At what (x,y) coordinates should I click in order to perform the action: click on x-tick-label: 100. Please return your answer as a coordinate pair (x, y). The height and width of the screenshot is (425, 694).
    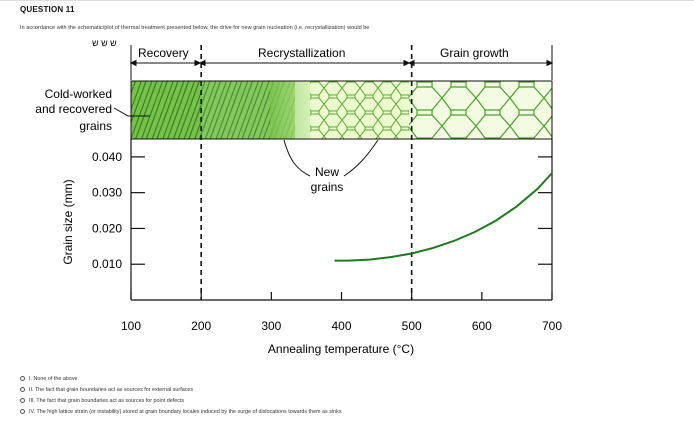
    Looking at the image, I should click on (131, 326).